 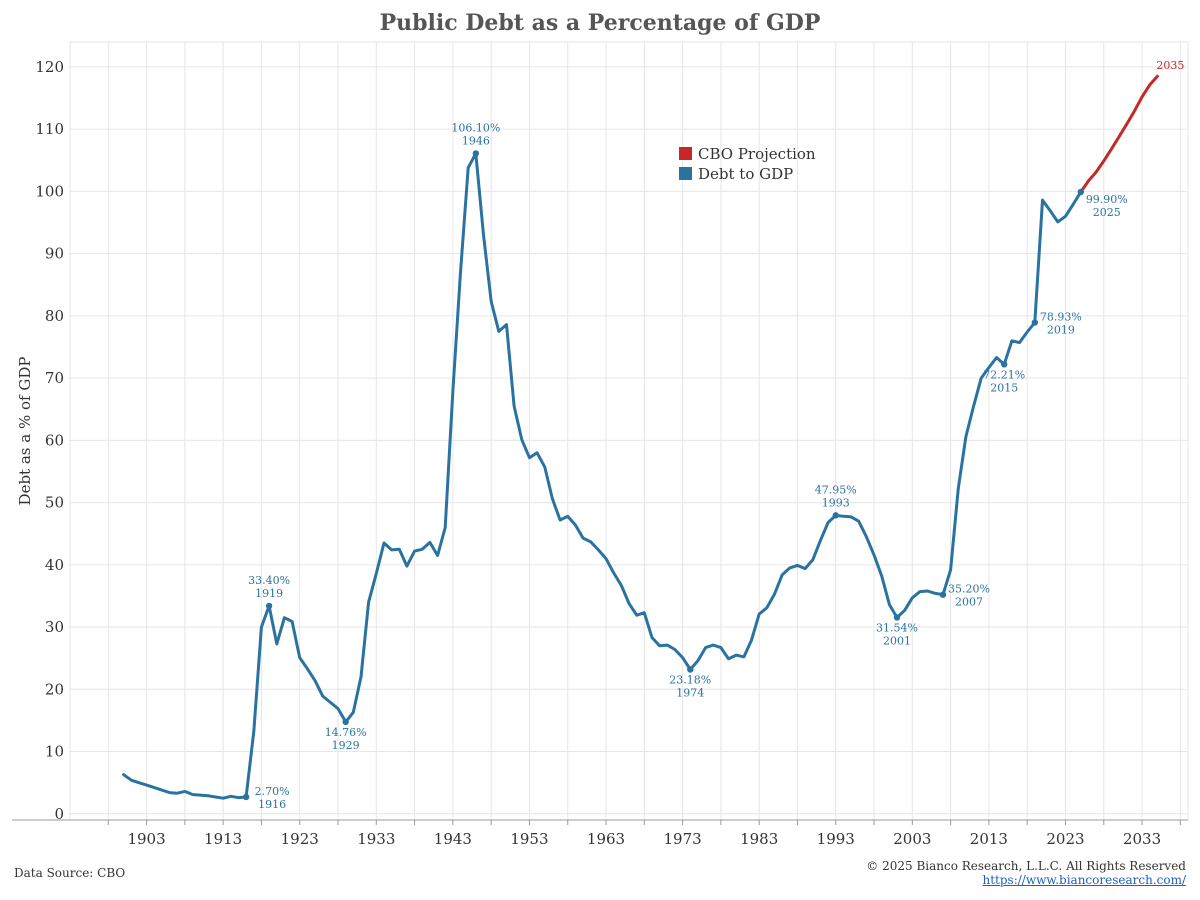 I want to click on x-tick-label: 2033, so click(x=1142, y=839).